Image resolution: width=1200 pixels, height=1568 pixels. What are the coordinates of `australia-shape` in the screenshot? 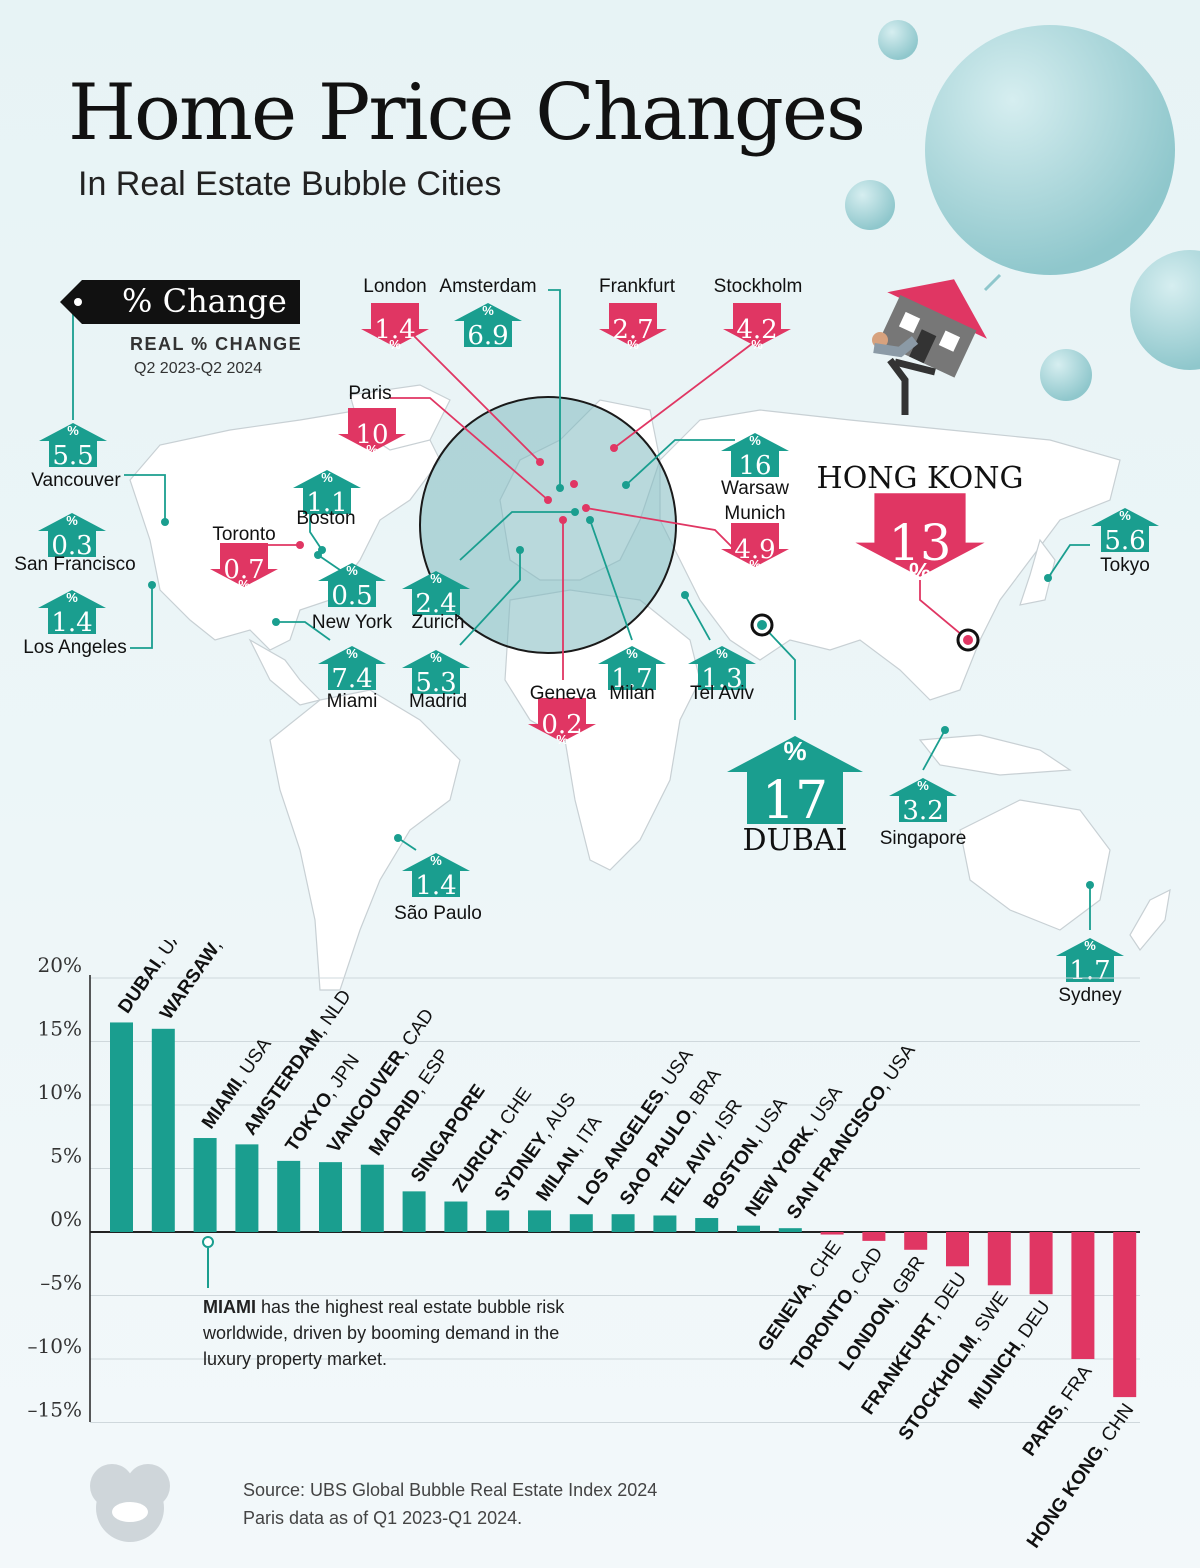 It's located at (1035, 865).